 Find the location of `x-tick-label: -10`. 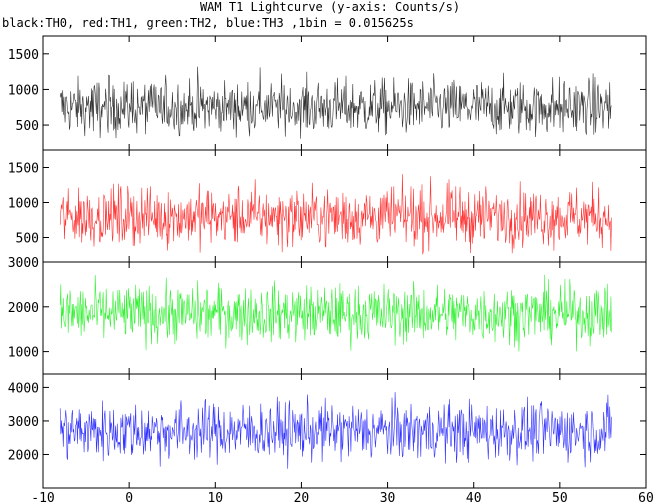

x-tick-label: -10 is located at coordinates (42, 497).